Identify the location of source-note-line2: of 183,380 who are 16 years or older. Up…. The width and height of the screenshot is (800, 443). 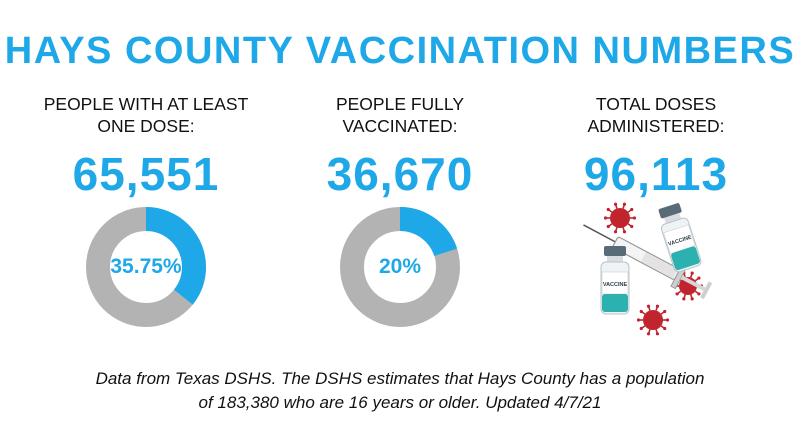
(400, 402).